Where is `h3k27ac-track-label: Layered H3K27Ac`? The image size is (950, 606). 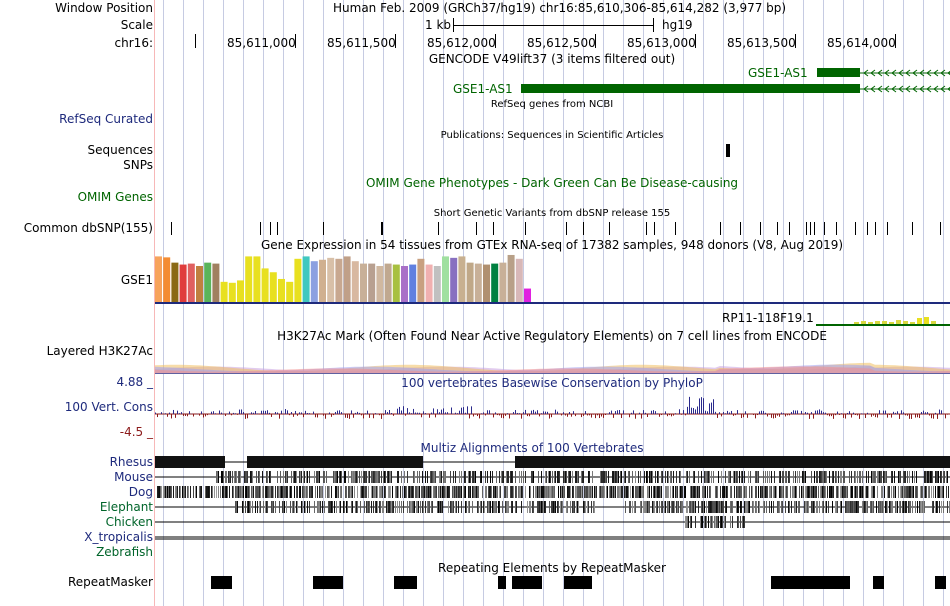
h3k27ac-track-label: Layered H3K27Ac is located at coordinates (99, 351).